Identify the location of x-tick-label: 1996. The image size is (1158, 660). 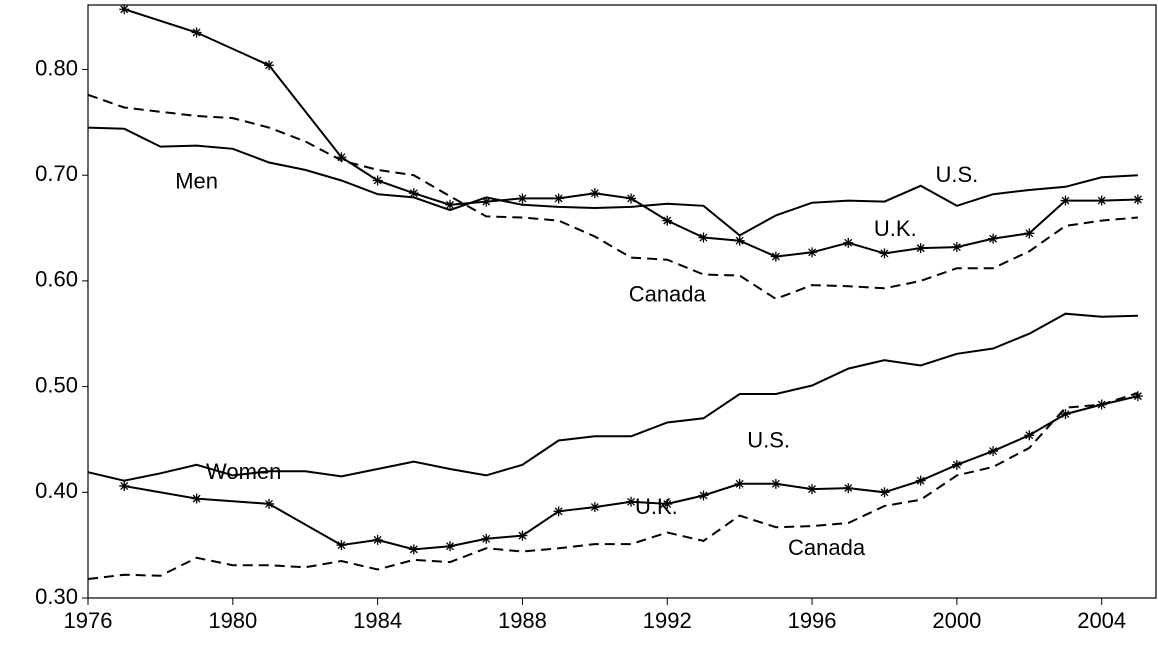
(812, 620).